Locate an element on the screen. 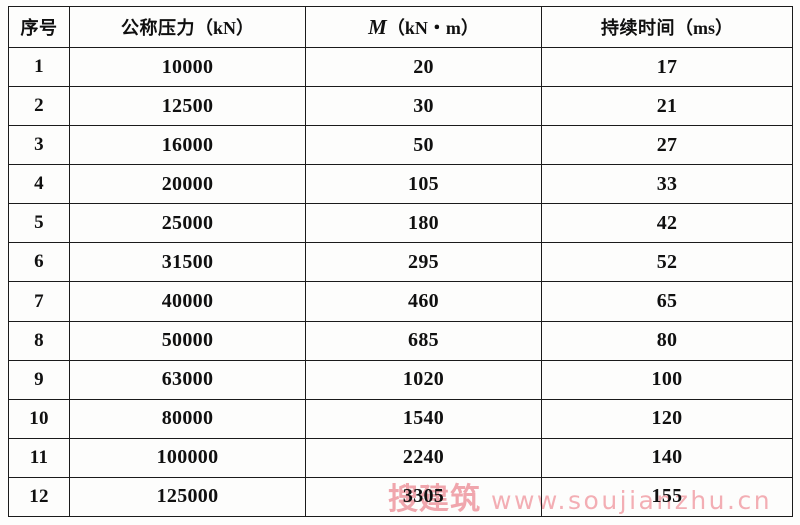 The image size is (800, 525). column-header-no-label: 序号 is located at coordinates (39, 28).